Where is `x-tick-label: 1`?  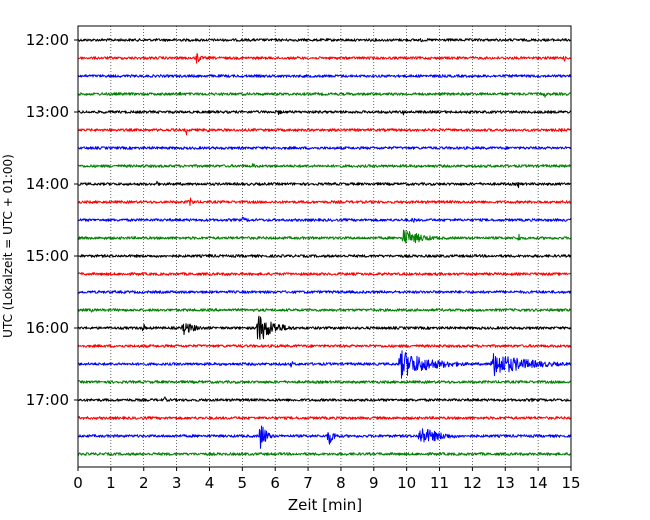
x-tick-label: 1 is located at coordinates (111, 483).